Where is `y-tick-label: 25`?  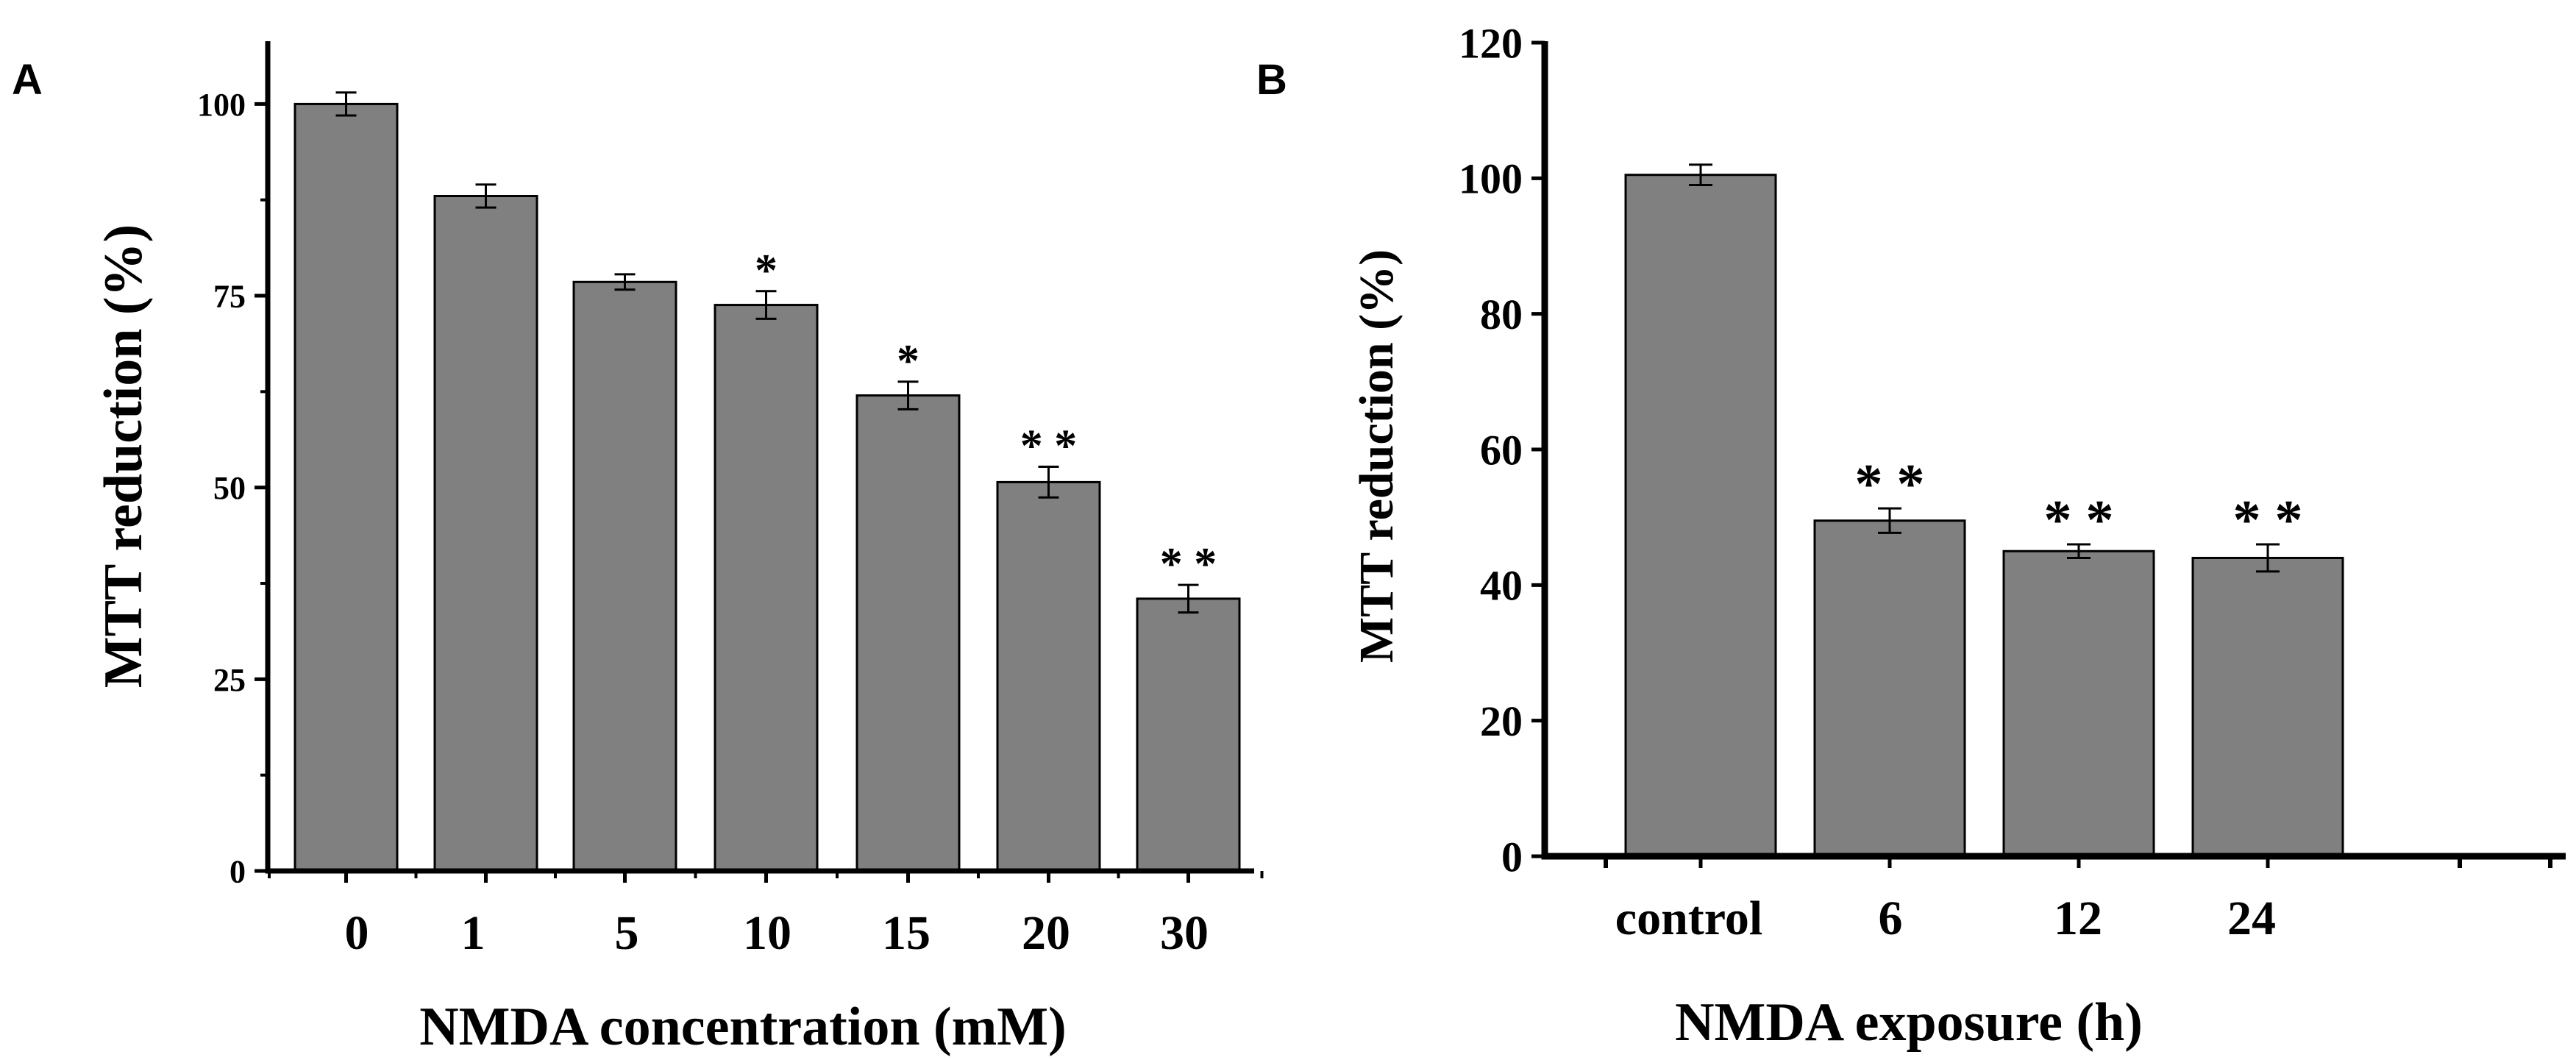 y-tick-label: 25 is located at coordinates (229, 680).